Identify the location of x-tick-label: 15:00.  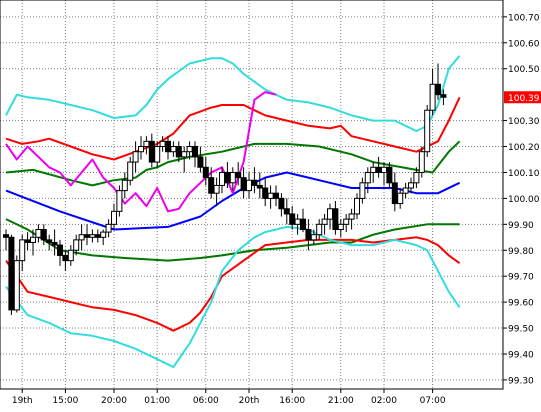
(65, 401).